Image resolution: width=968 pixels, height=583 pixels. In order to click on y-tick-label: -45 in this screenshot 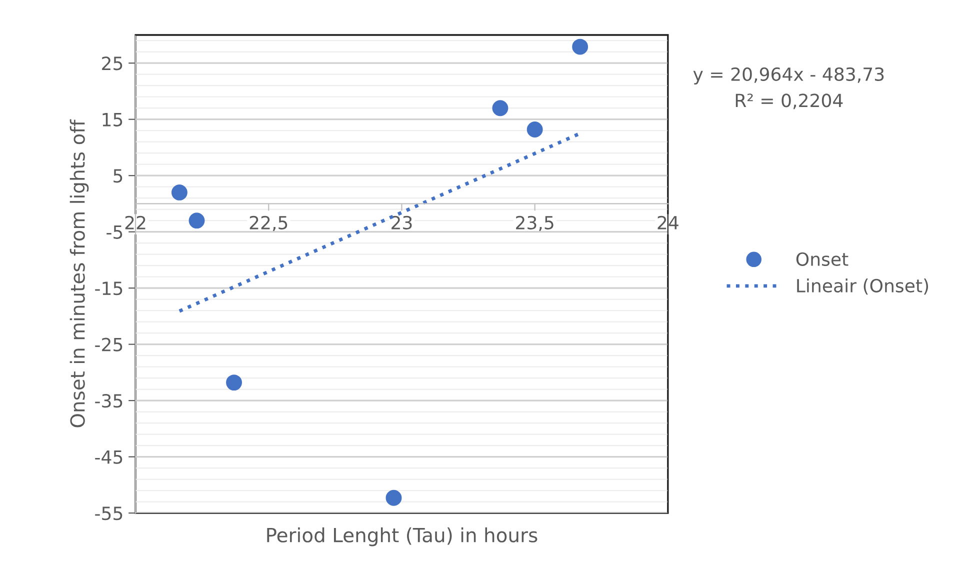, I will do `click(108, 457)`.